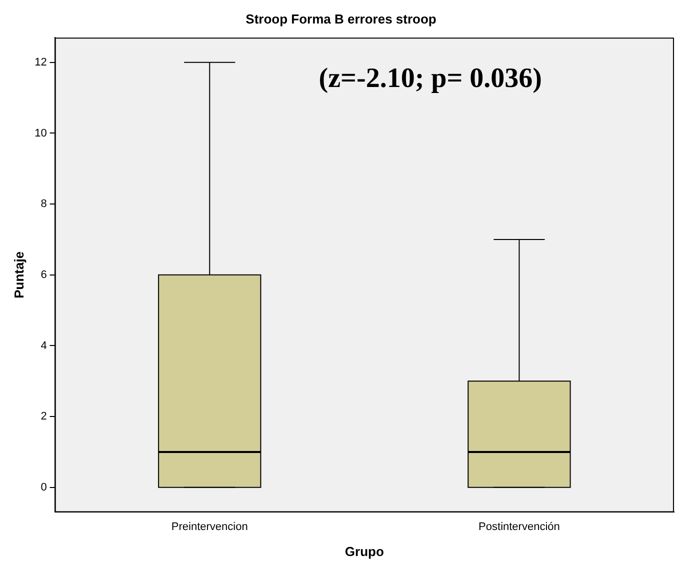 The height and width of the screenshot is (568, 692). Describe the element at coordinates (43, 204) in the screenshot. I see `y-tick-label: 8` at that location.